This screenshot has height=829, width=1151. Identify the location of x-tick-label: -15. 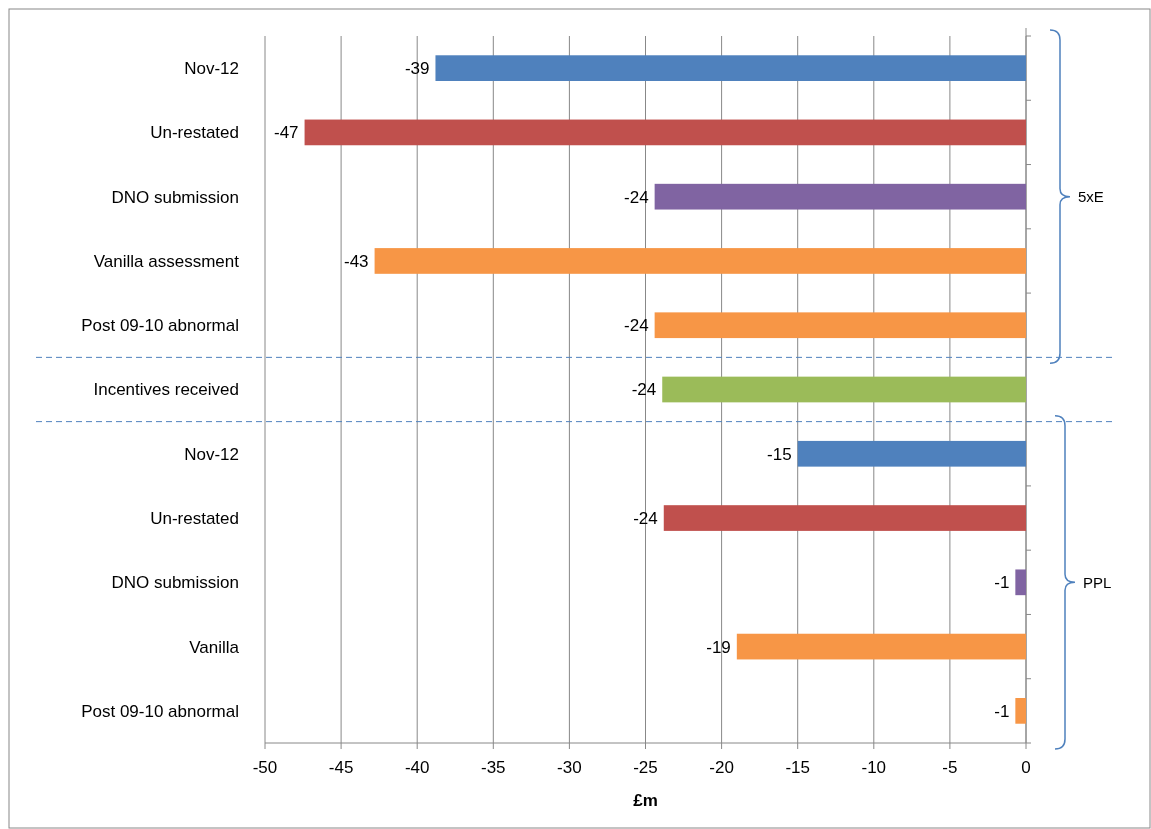
(797, 767).